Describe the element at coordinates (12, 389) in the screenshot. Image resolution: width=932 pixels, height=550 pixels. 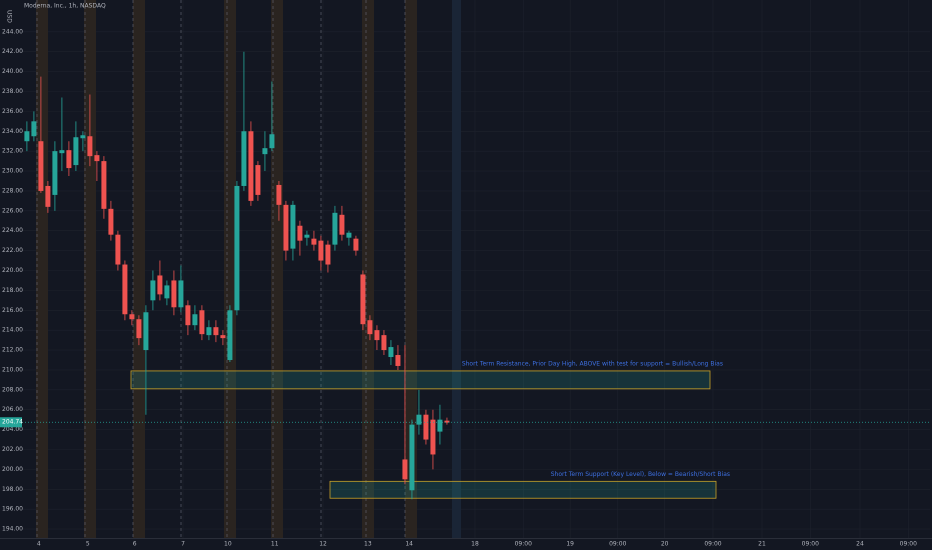
I see `y-tick-label: 208.00` at that location.